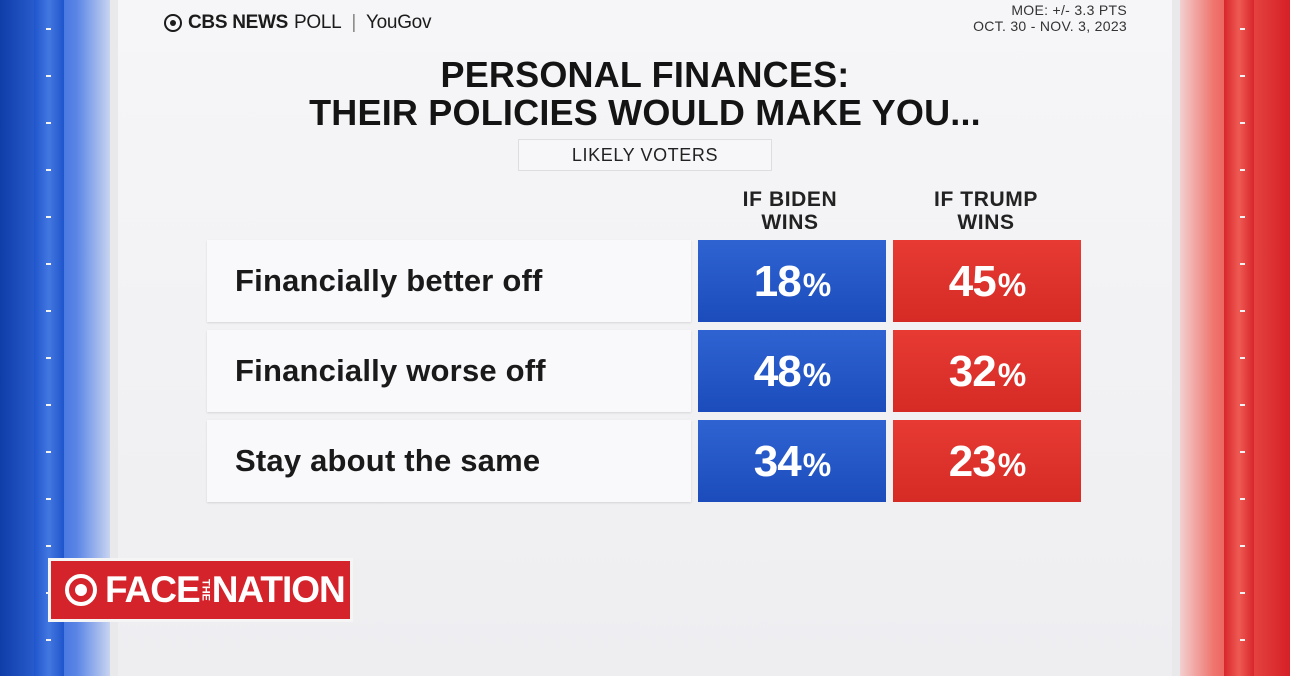  I want to click on logo-wordmark: FACE THE NATION, so click(225, 590).